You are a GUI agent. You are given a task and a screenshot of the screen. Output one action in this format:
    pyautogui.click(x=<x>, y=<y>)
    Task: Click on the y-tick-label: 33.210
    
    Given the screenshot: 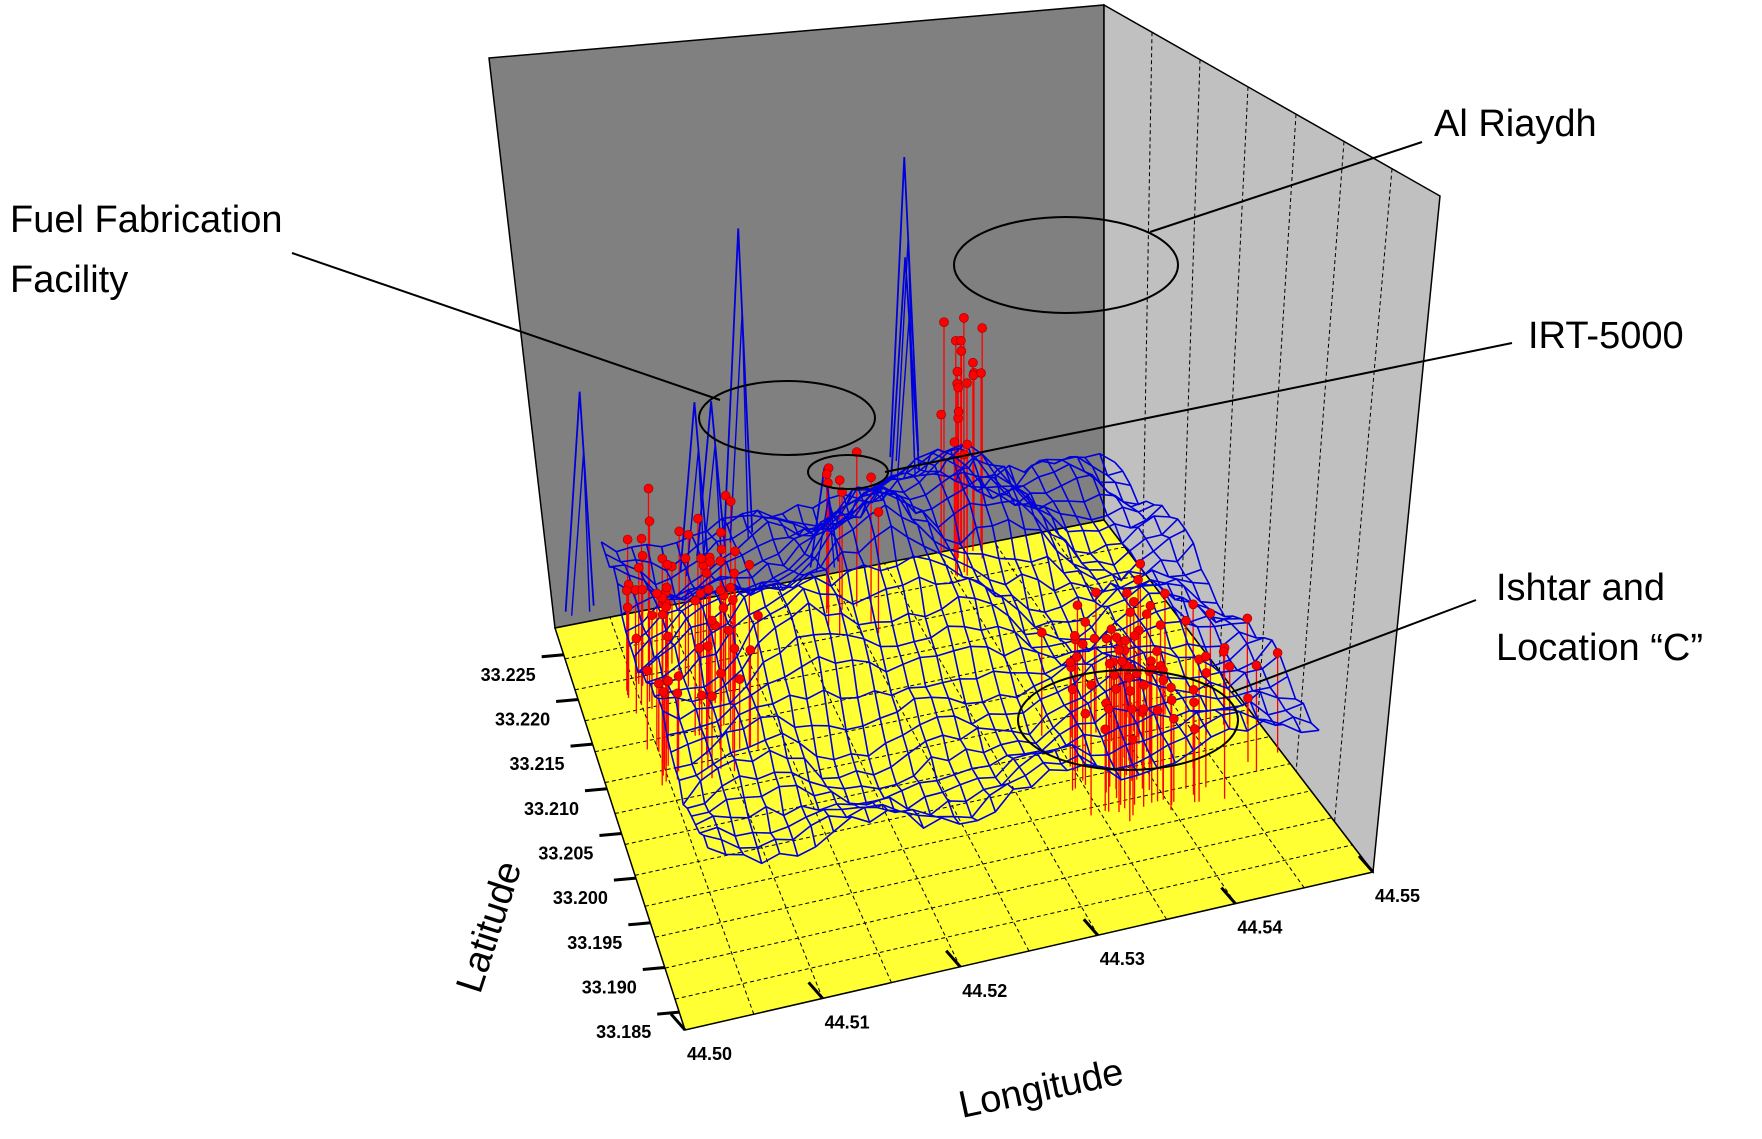 What is the action you would take?
    pyautogui.click(x=551, y=809)
    